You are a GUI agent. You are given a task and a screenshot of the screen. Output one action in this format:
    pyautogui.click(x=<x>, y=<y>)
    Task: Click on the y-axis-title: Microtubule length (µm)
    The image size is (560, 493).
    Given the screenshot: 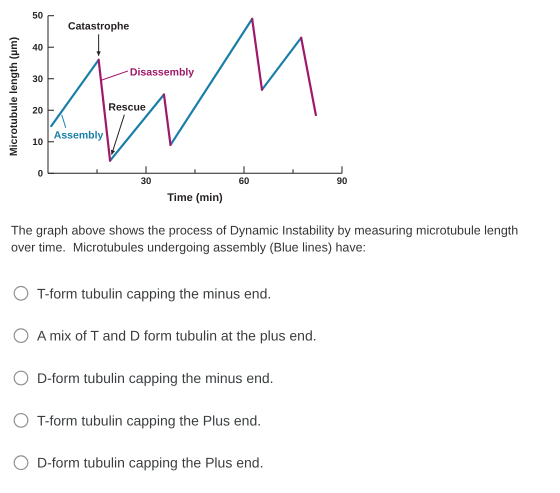 What is the action you would take?
    pyautogui.click(x=14, y=96)
    